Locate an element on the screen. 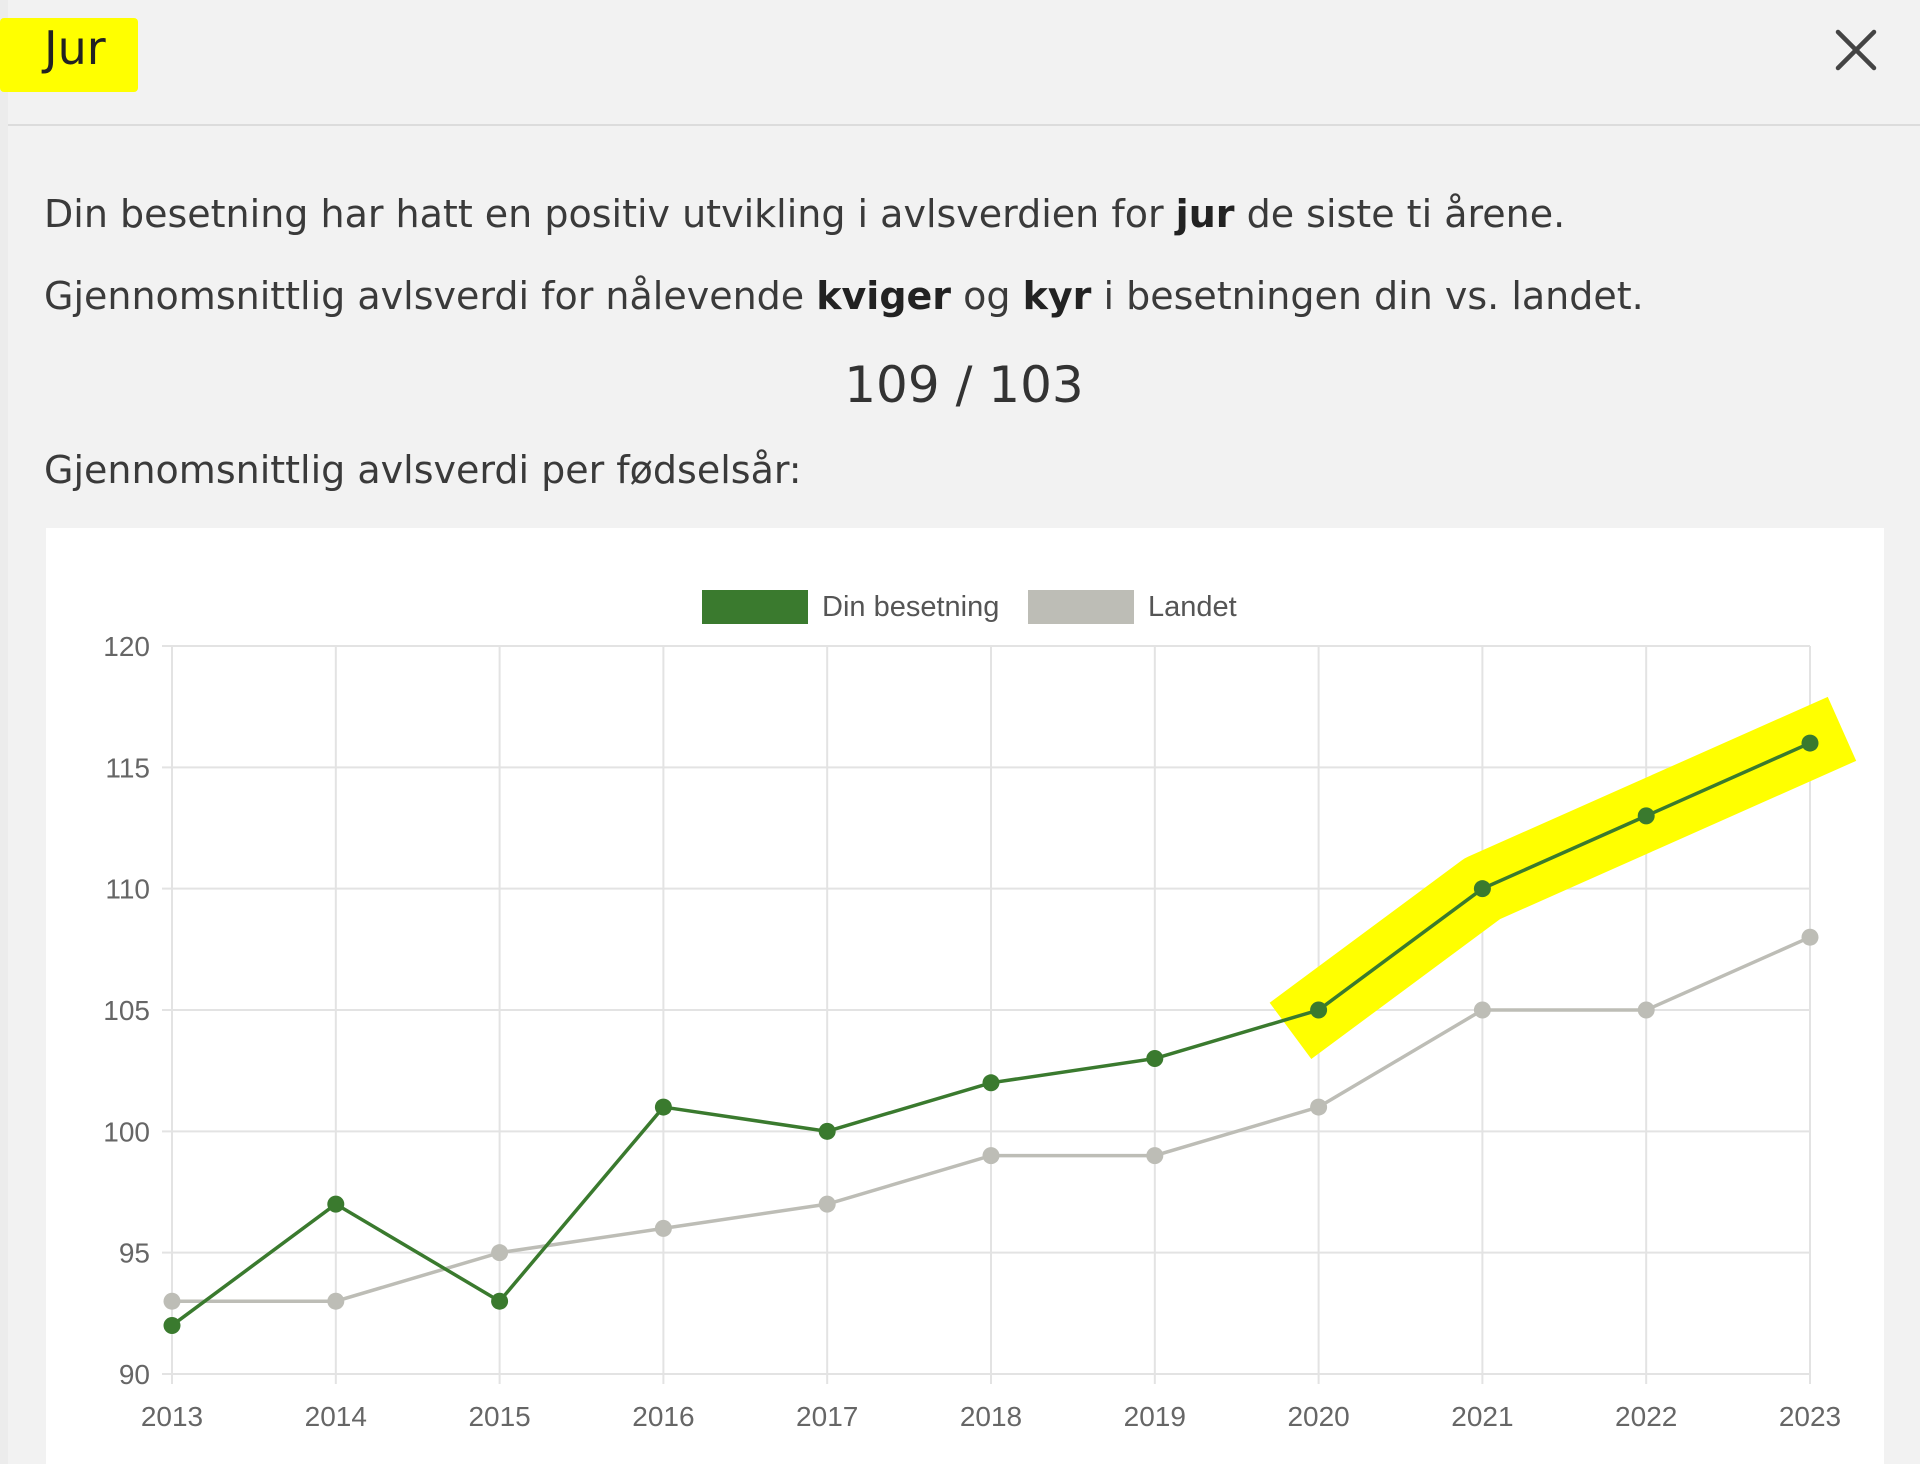 Image resolution: width=1920 pixels, height=1464 pixels. x-tick-label: 2020 is located at coordinates (1318, 1416).